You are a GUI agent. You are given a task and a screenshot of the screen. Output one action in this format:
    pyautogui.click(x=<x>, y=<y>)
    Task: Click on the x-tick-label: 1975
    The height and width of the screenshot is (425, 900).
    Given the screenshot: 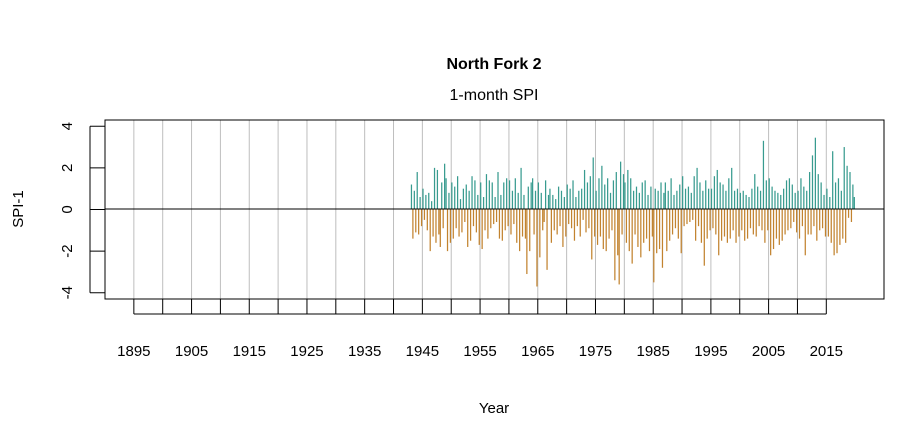 What is the action you would take?
    pyautogui.click(x=595, y=351)
    